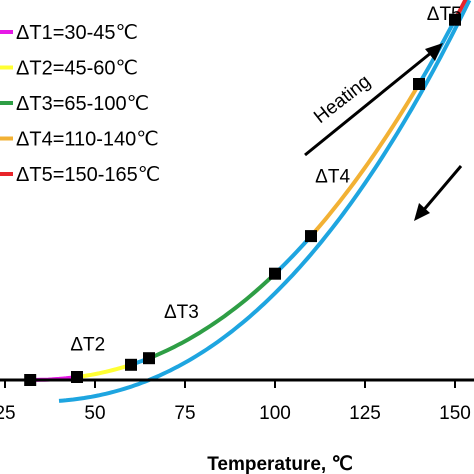  What do you see at coordinates (275, 413) in the screenshot?
I see `x-tick-label: 100` at bounding box center [275, 413].